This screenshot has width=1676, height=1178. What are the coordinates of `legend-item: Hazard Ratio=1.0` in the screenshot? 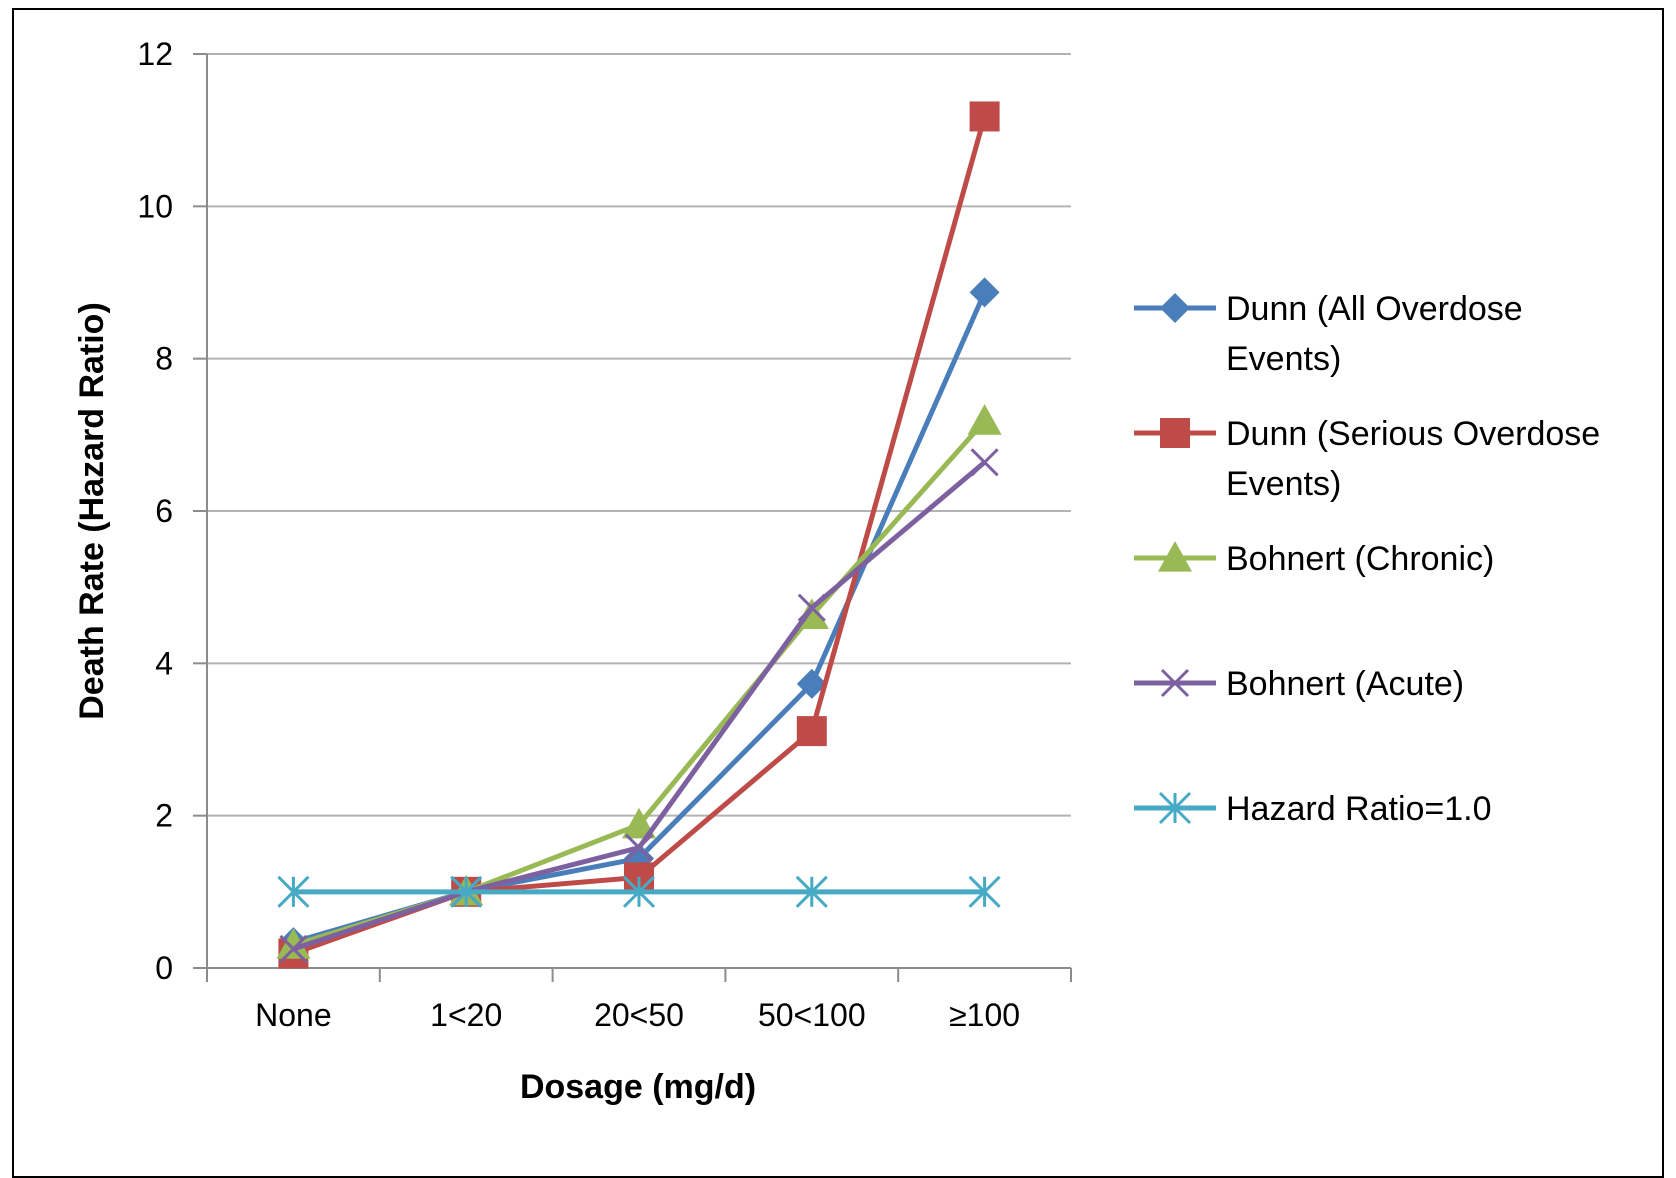 It's located at (1313, 809).